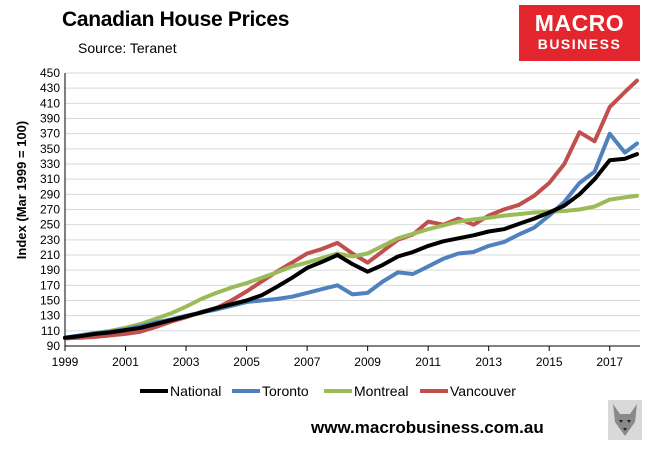 The height and width of the screenshot is (450, 660). I want to click on y-tick-label-250: 250, so click(50, 225).